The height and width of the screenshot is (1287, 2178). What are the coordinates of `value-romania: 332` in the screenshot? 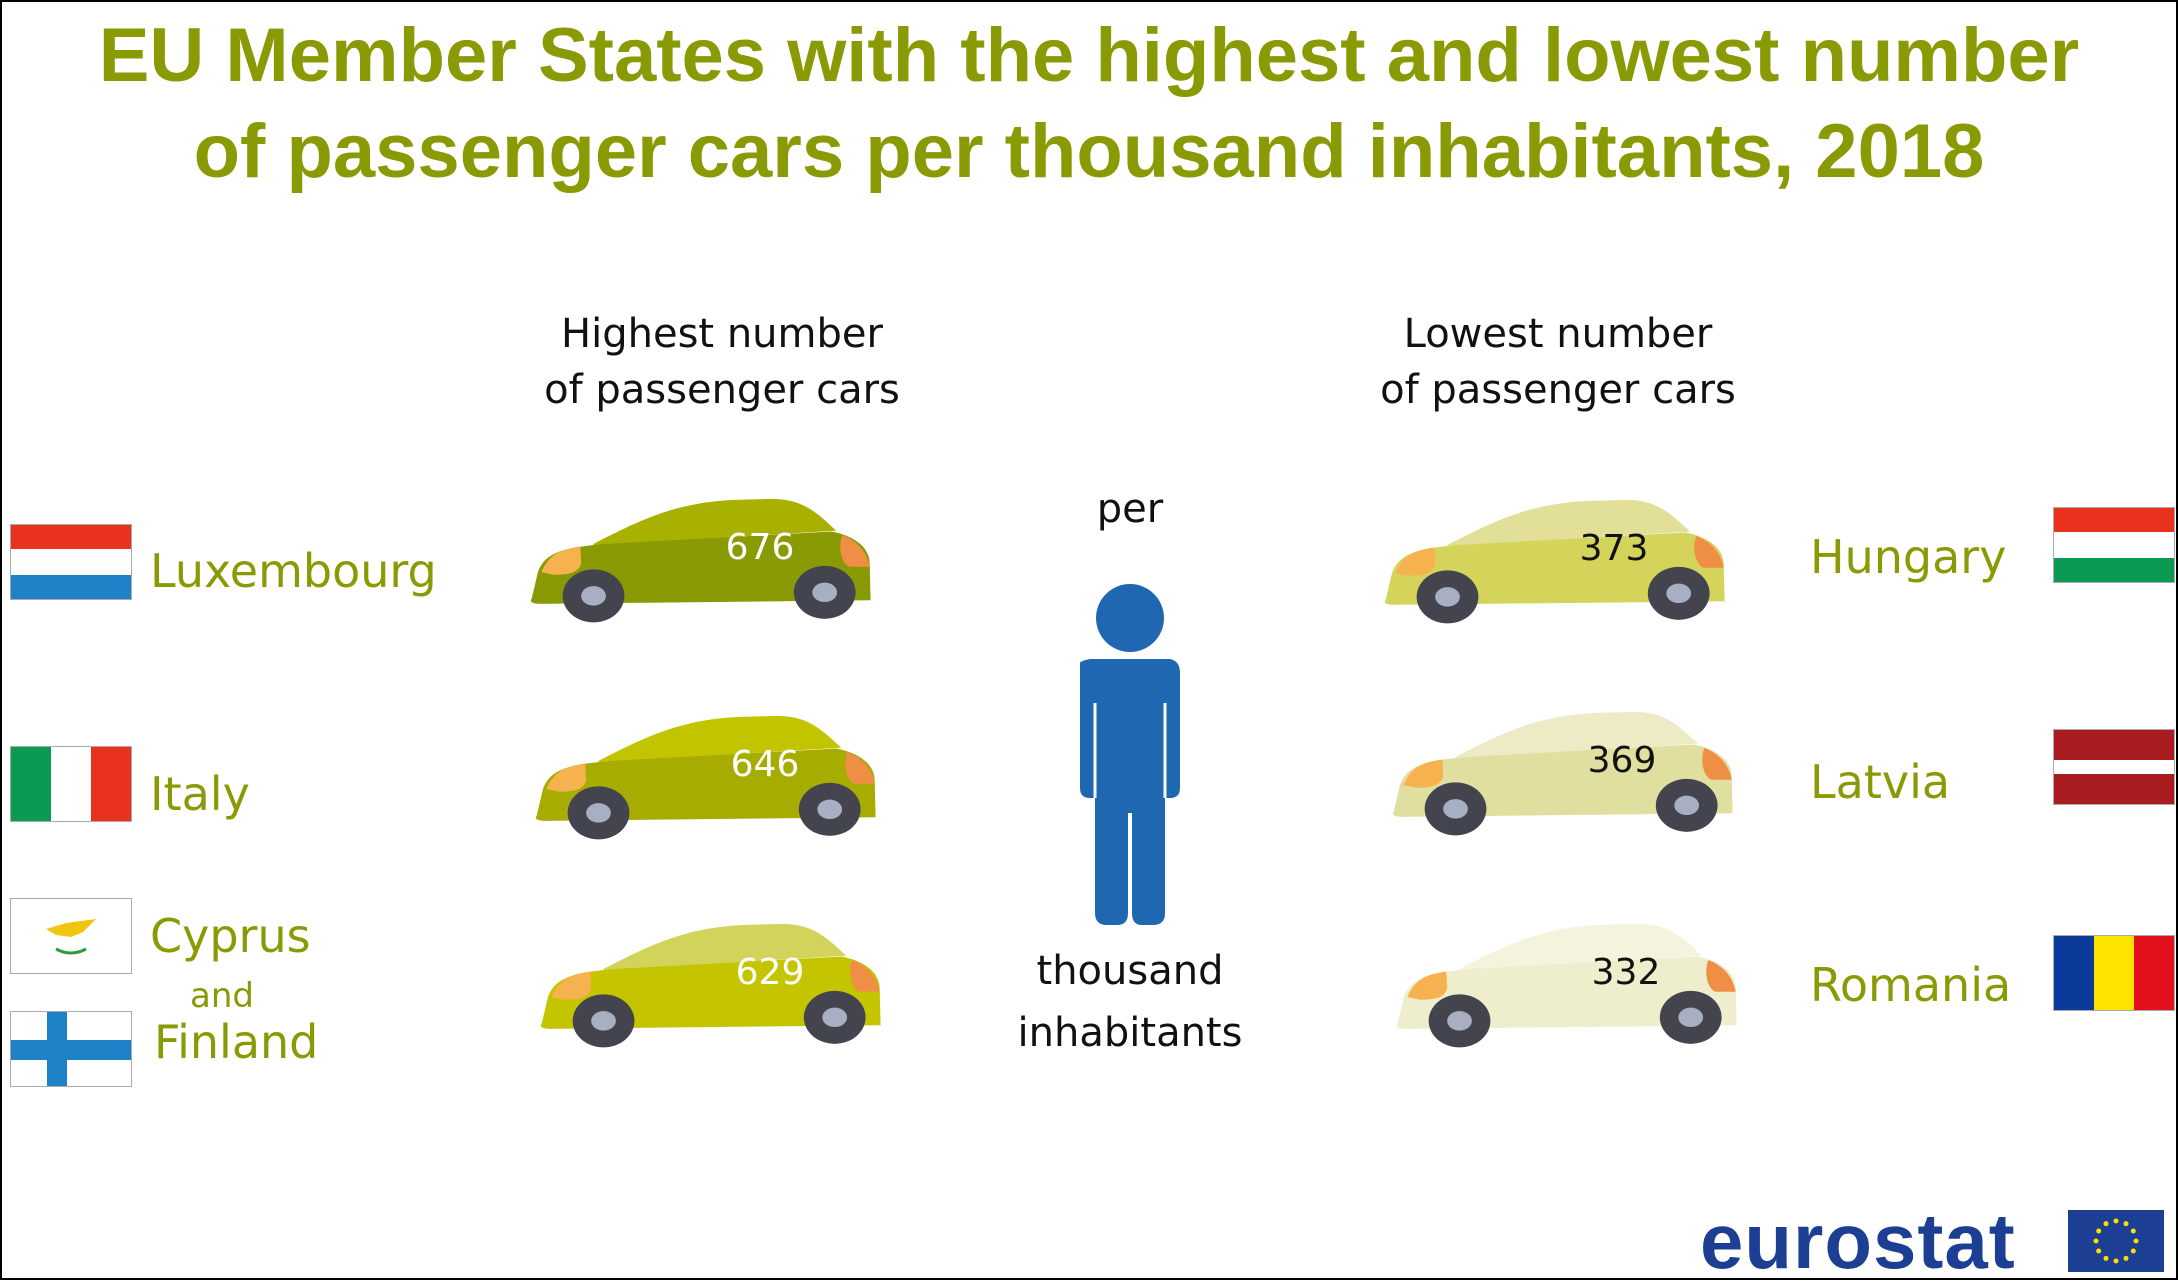 It's located at (1626, 972).